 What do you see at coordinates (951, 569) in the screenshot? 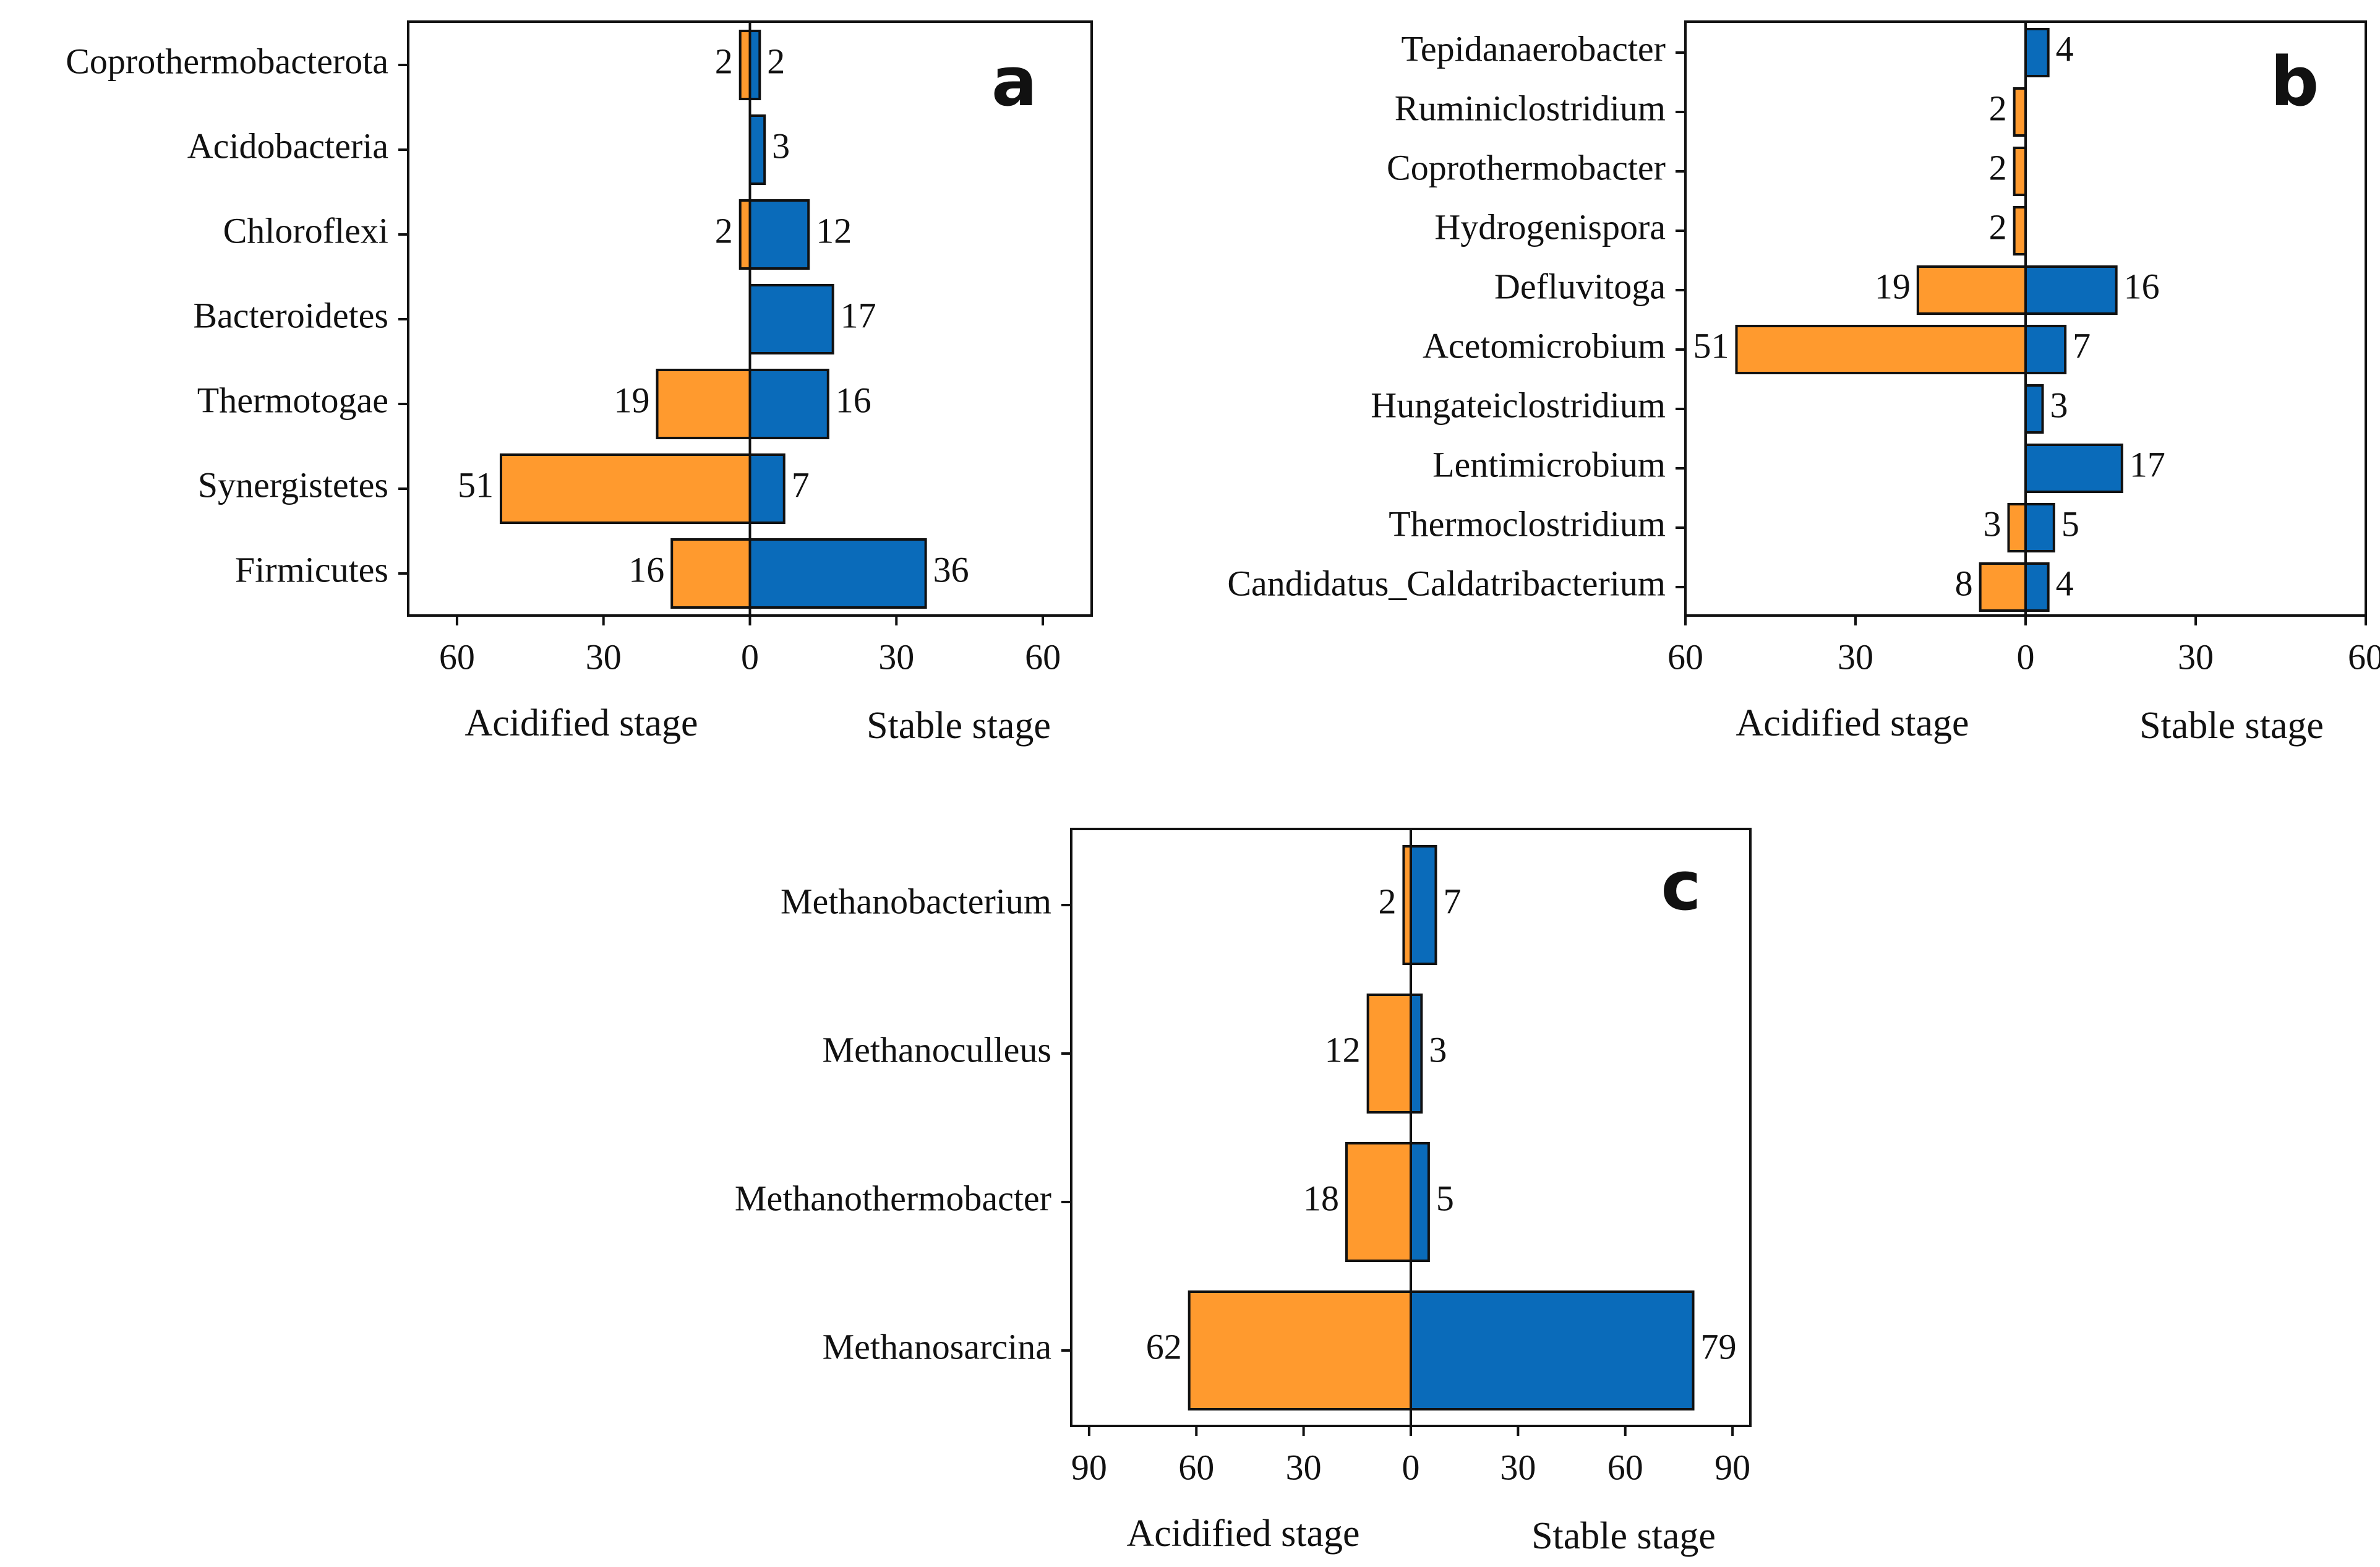
I see `stable-value-label: 36` at bounding box center [951, 569].